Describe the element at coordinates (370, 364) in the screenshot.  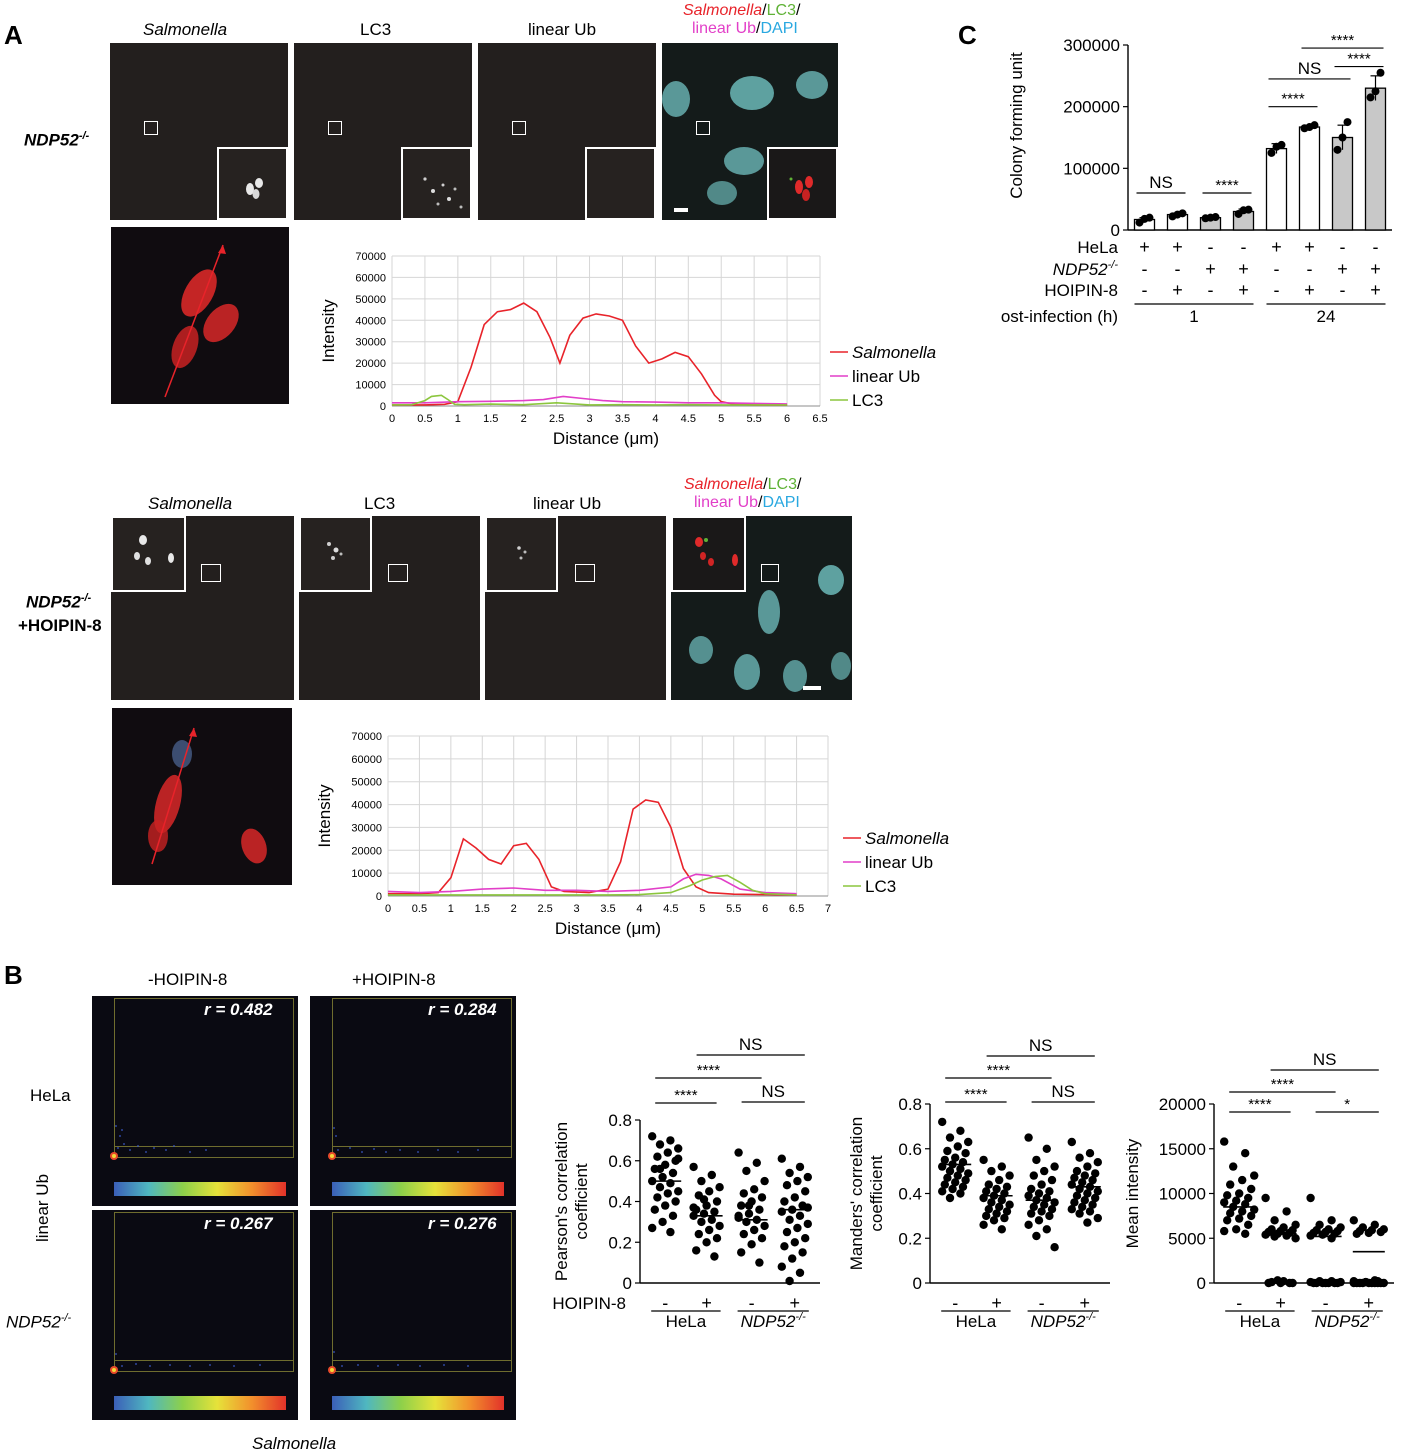
I see `y-tick-label: 20000` at that location.